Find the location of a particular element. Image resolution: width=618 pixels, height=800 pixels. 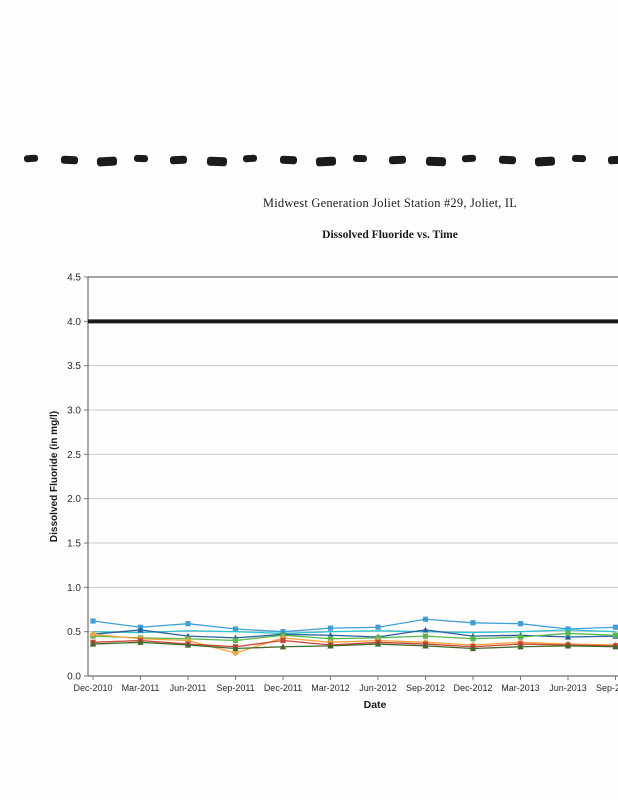

x-axis-tick-label: Sep-2012 is located at coordinates (425, 688).